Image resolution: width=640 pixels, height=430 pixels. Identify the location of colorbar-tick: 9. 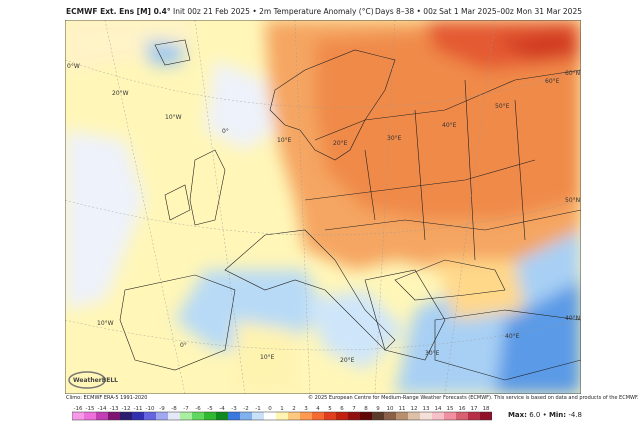
(378, 409).